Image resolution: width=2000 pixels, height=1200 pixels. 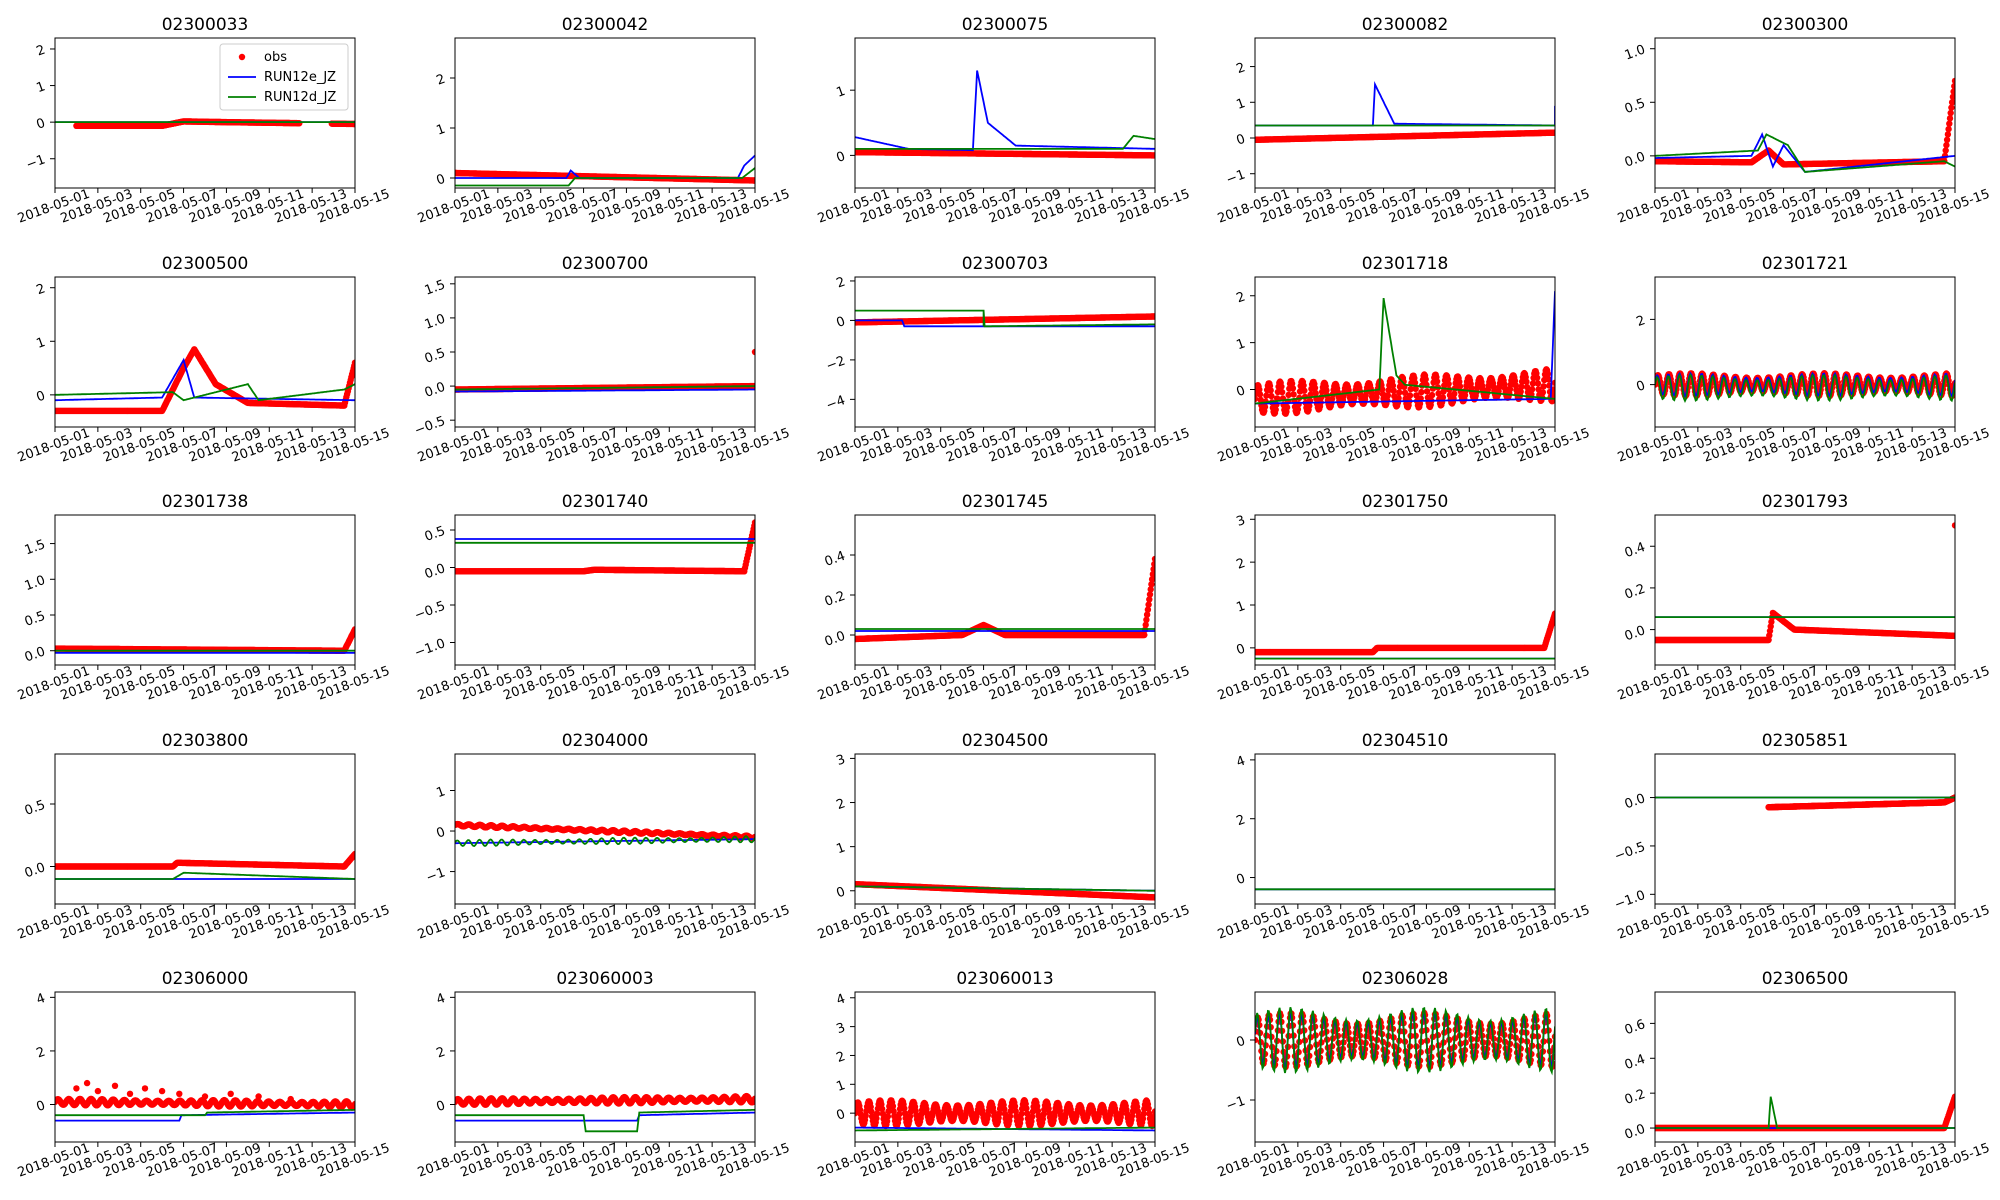 What do you see at coordinates (1635, 106) in the screenshot?
I see `y-tick-label: 0.5` at bounding box center [1635, 106].